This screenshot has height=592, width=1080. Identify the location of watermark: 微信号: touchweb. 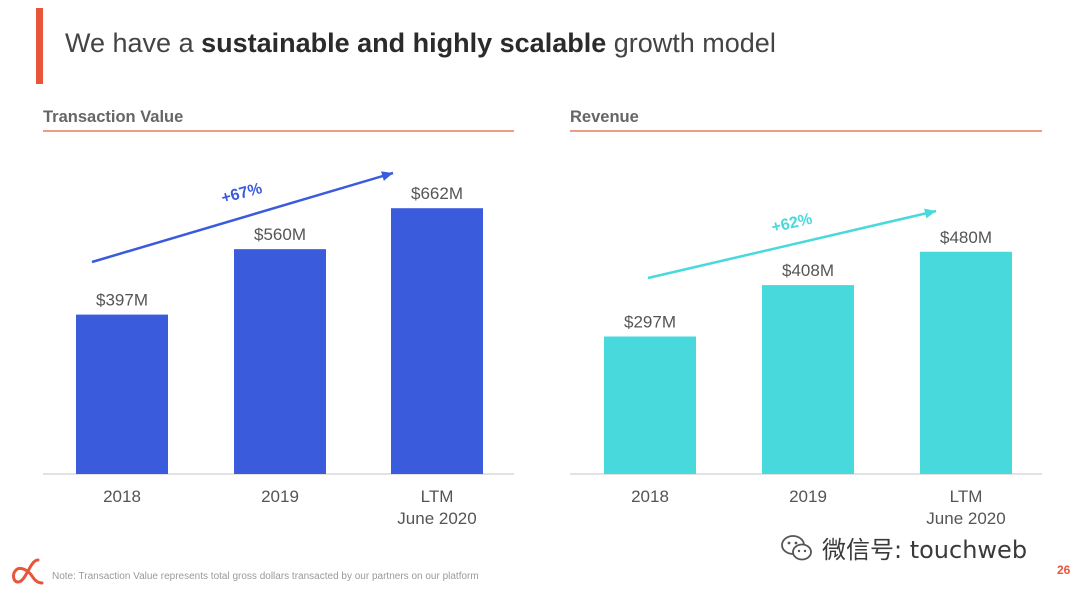
(903, 547).